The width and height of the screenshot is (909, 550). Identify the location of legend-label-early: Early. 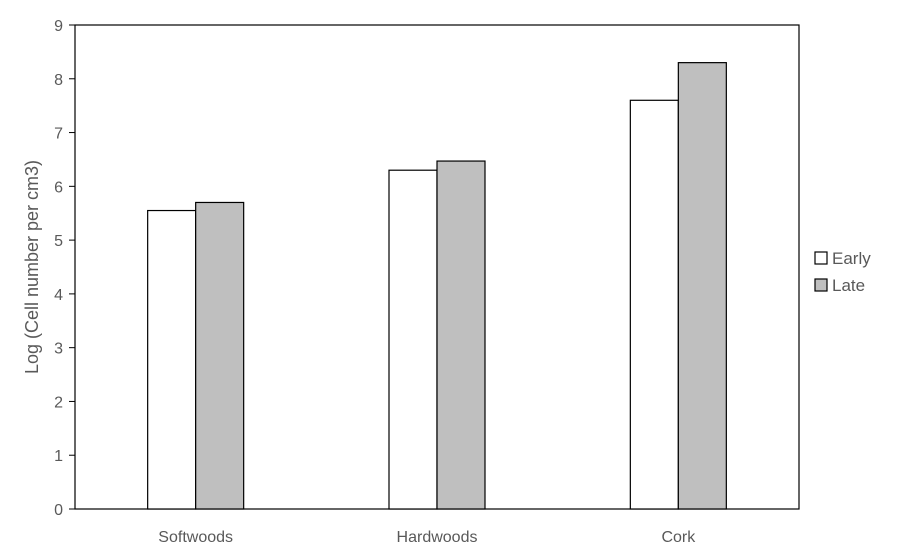
(851, 258).